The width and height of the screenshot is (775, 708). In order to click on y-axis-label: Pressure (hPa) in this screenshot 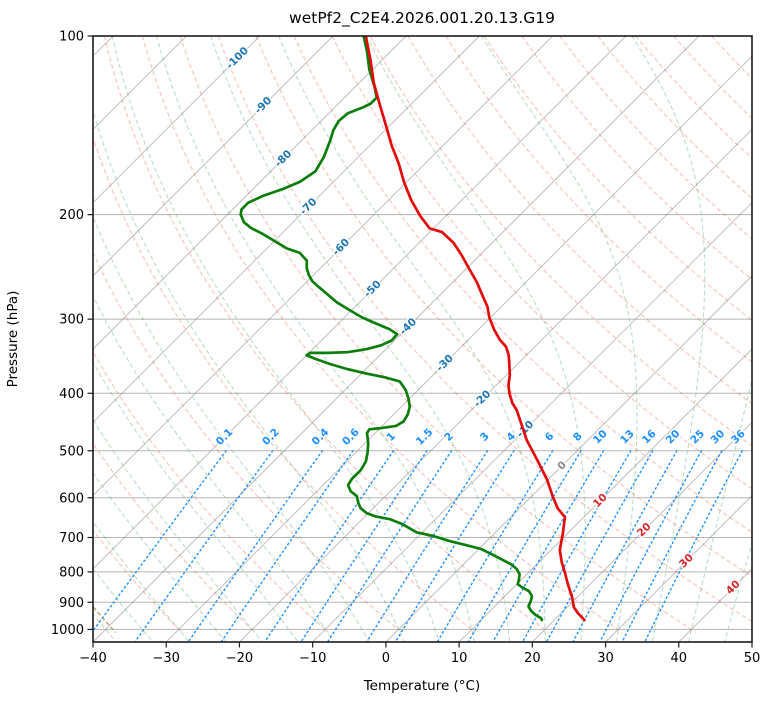, I will do `click(13, 339)`.